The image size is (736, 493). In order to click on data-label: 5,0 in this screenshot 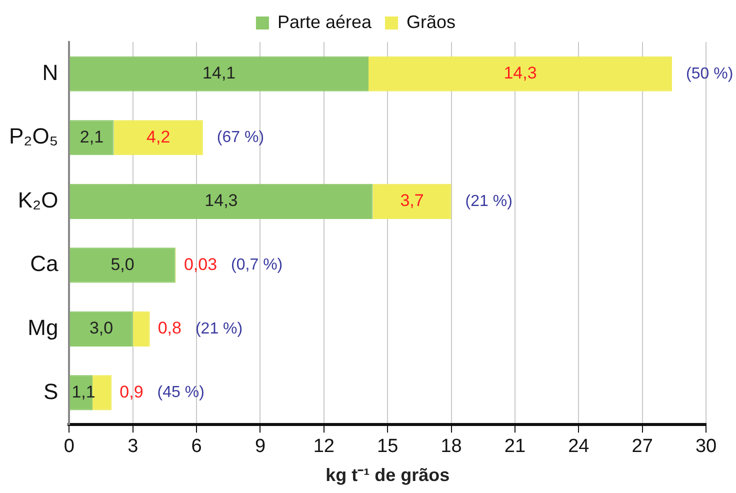, I will do `click(122, 264)`.